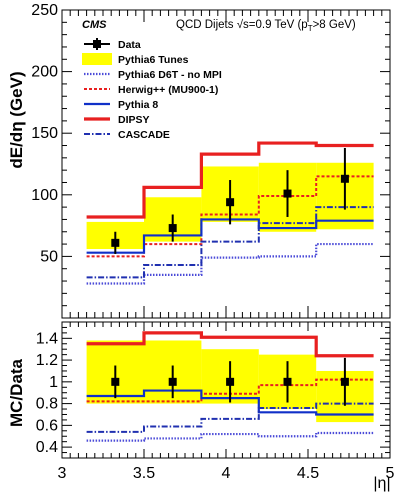  What do you see at coordinates (44, 10) in the screenshot?
I see `top-y-tick-label: 250` at bounding box center [44, 10].